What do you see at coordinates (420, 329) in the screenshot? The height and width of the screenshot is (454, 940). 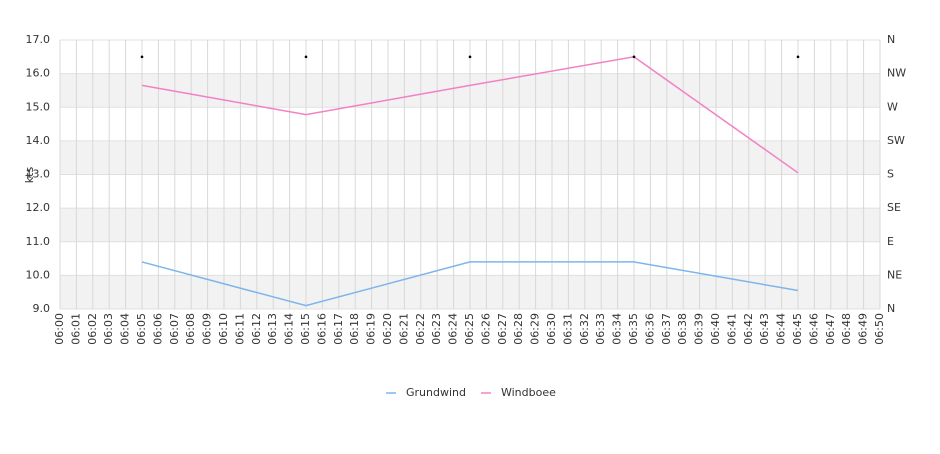 I see `x-tick-label: 06:22` at bounding box center [420, 329].